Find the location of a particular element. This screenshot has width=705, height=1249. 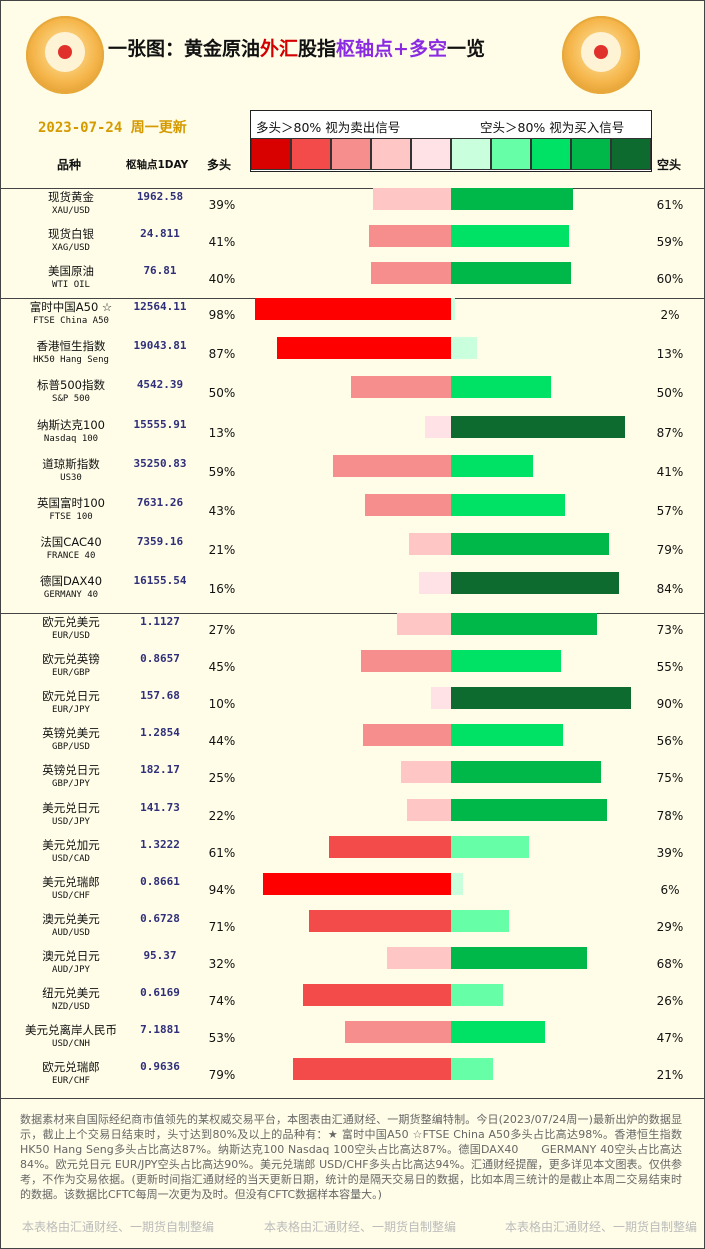

instrument-code: USD/CNH is located at coordinates (71, 1044).